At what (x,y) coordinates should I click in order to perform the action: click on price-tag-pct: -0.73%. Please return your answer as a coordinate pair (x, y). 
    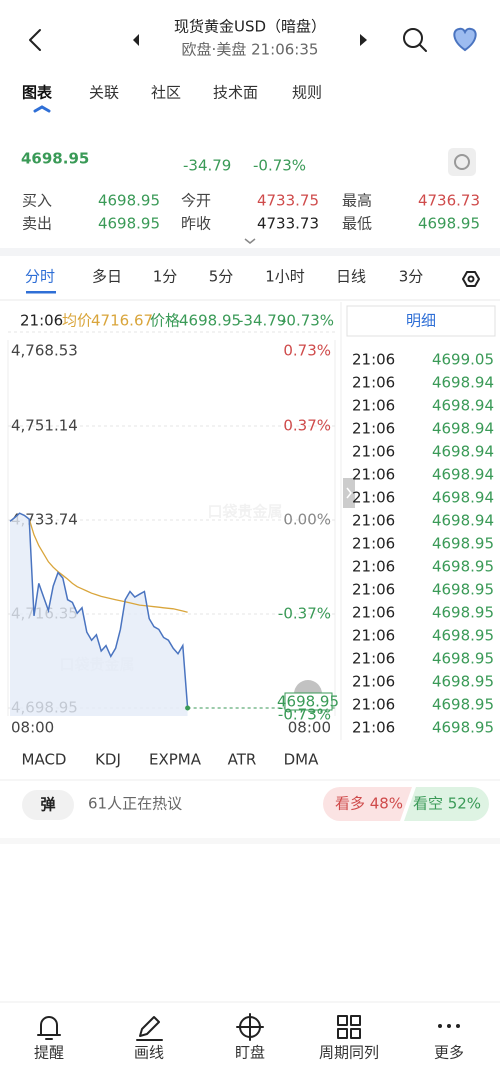
    Looking at the image, I should click on (304, 715).